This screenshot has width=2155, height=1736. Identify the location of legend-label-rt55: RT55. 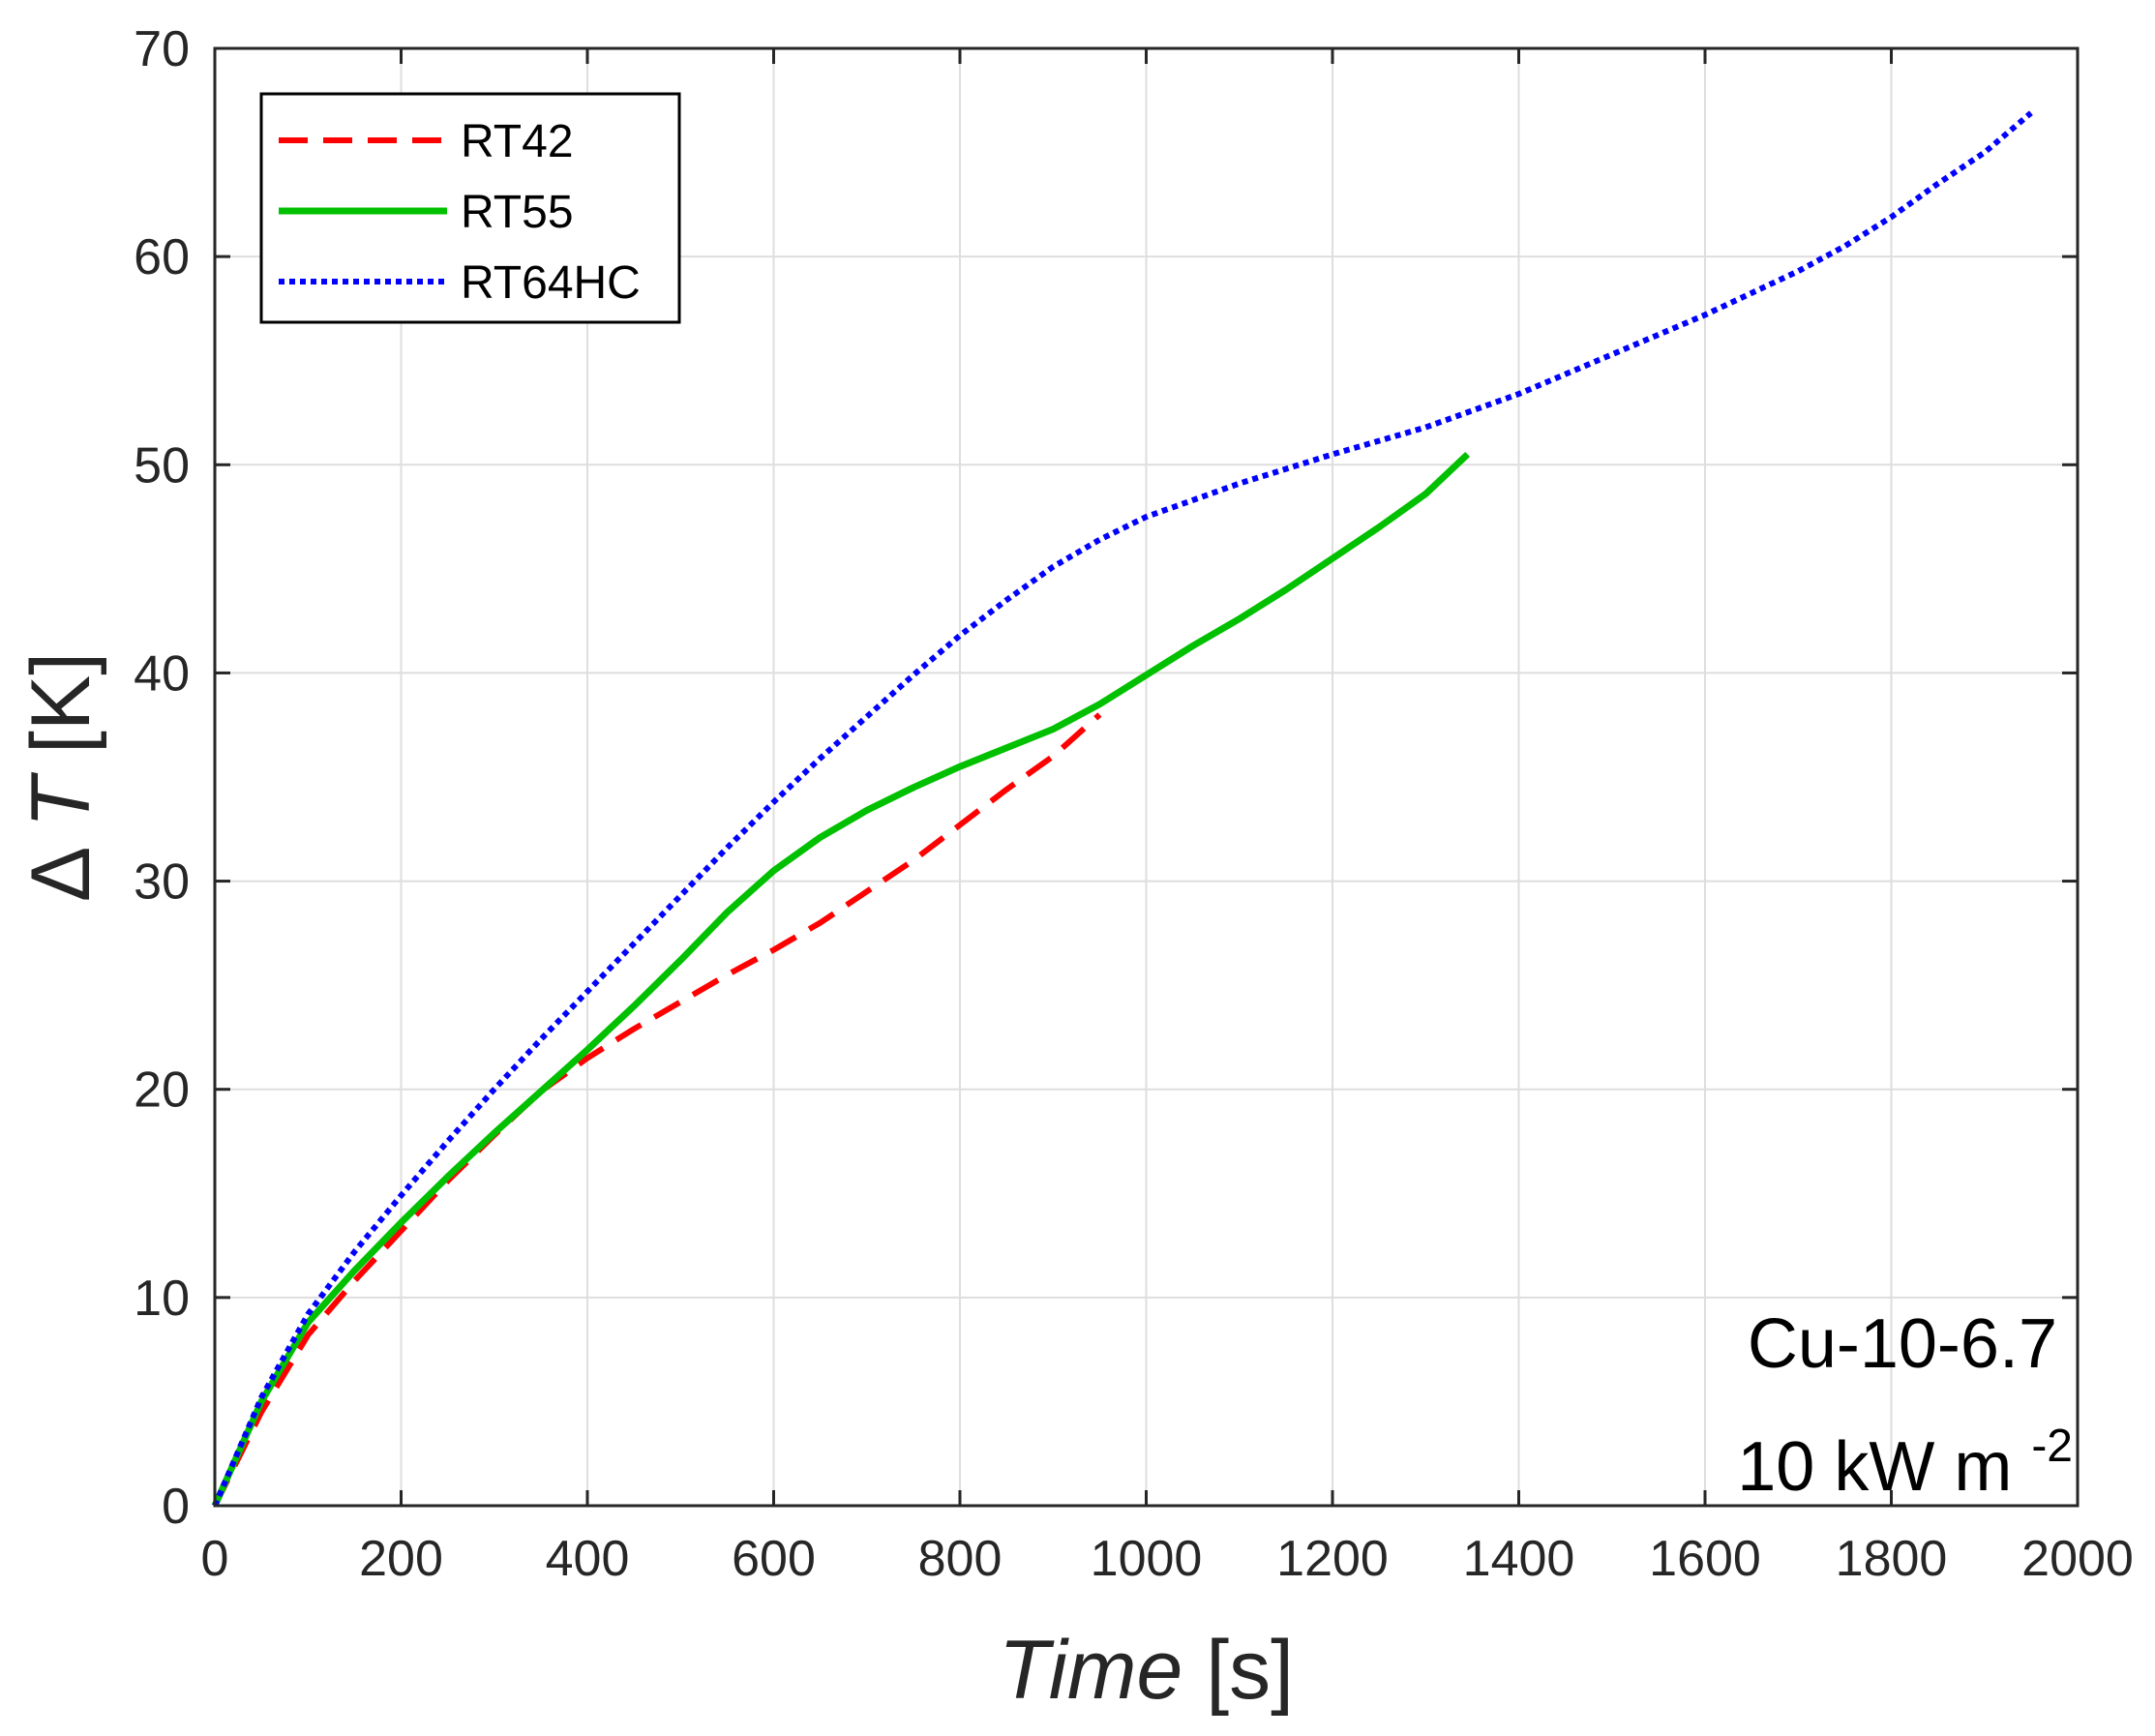
(518, 212).